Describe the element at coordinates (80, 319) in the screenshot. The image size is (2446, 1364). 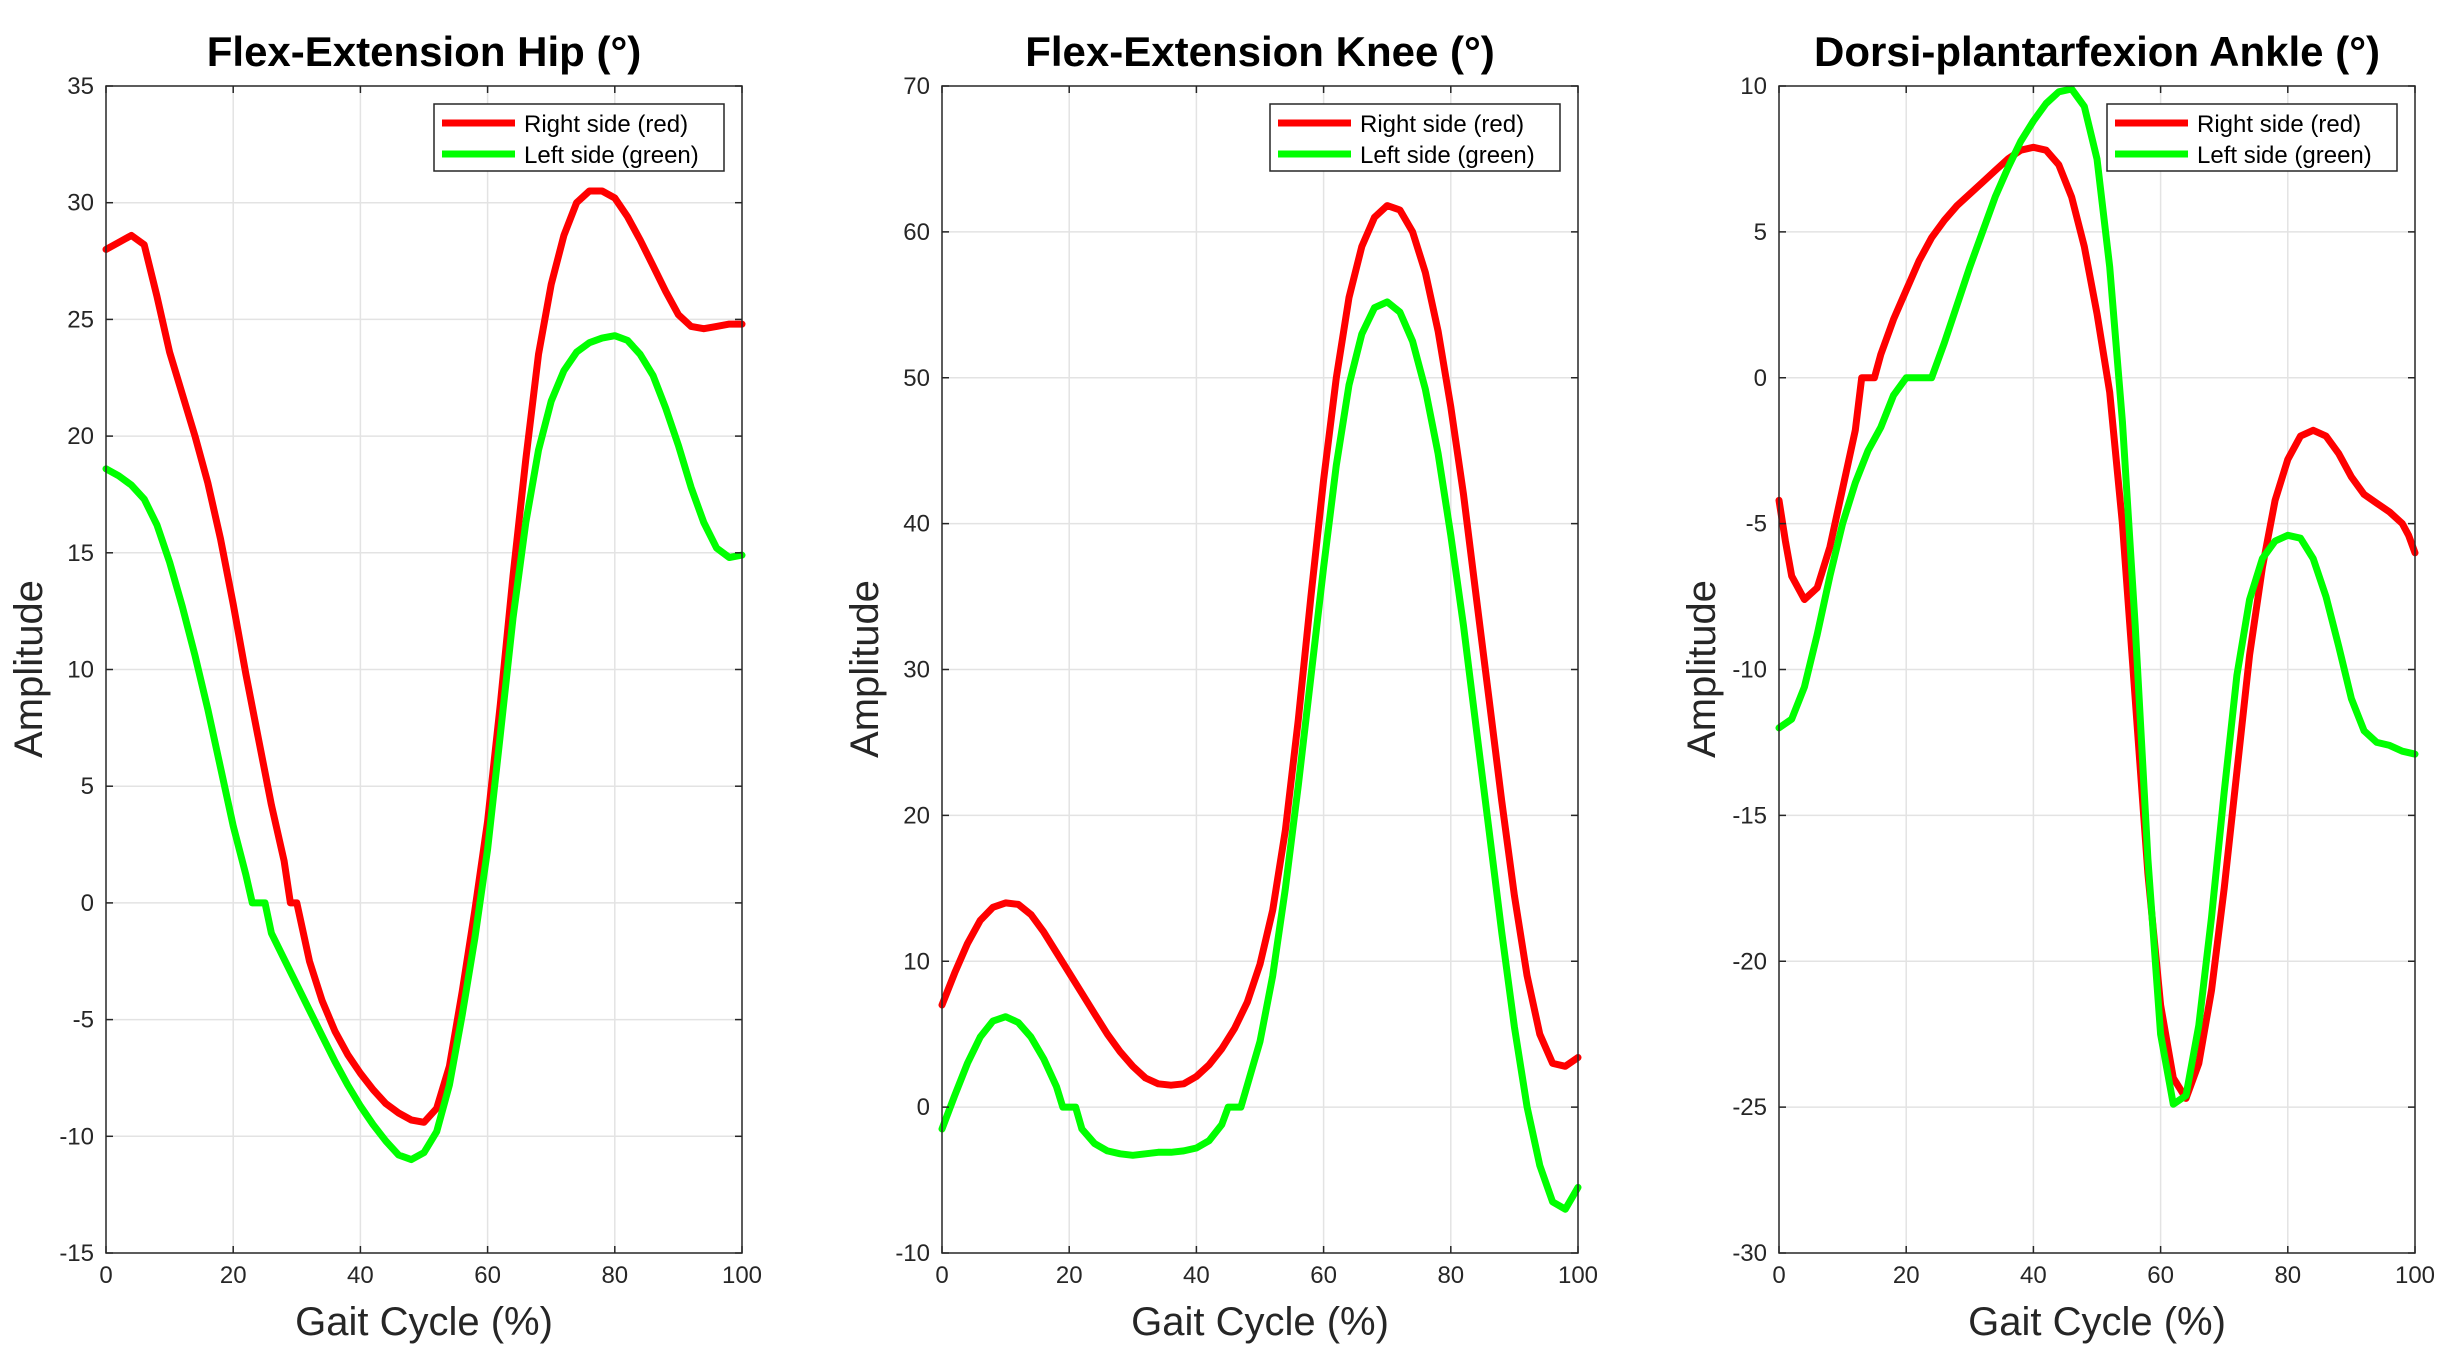
I see `hip-y-tick-label: 25` at that location.